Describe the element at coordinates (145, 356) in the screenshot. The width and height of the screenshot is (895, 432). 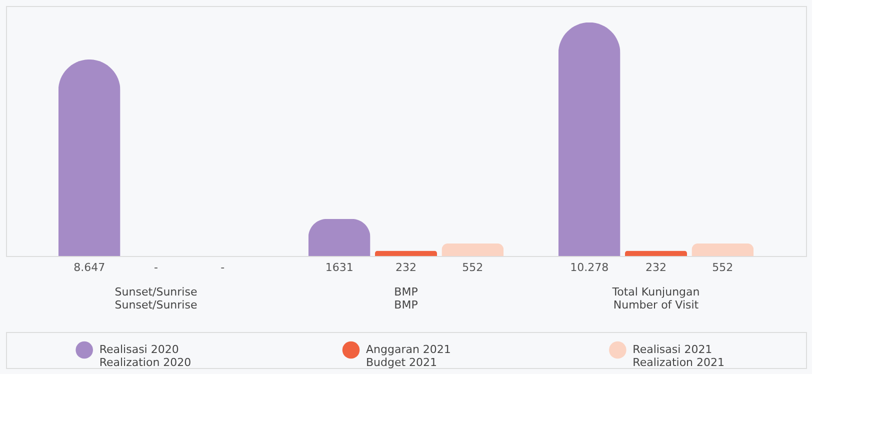
I see `legend-label: Realisasi 2020 Realization 2020` at that location.